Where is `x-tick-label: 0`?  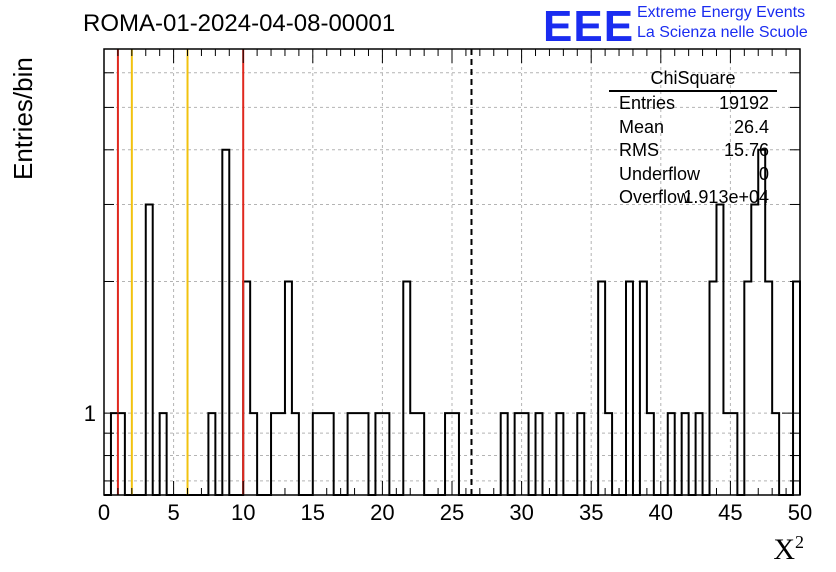
x-tick-label: 0 is located at coordinates (104, 512).